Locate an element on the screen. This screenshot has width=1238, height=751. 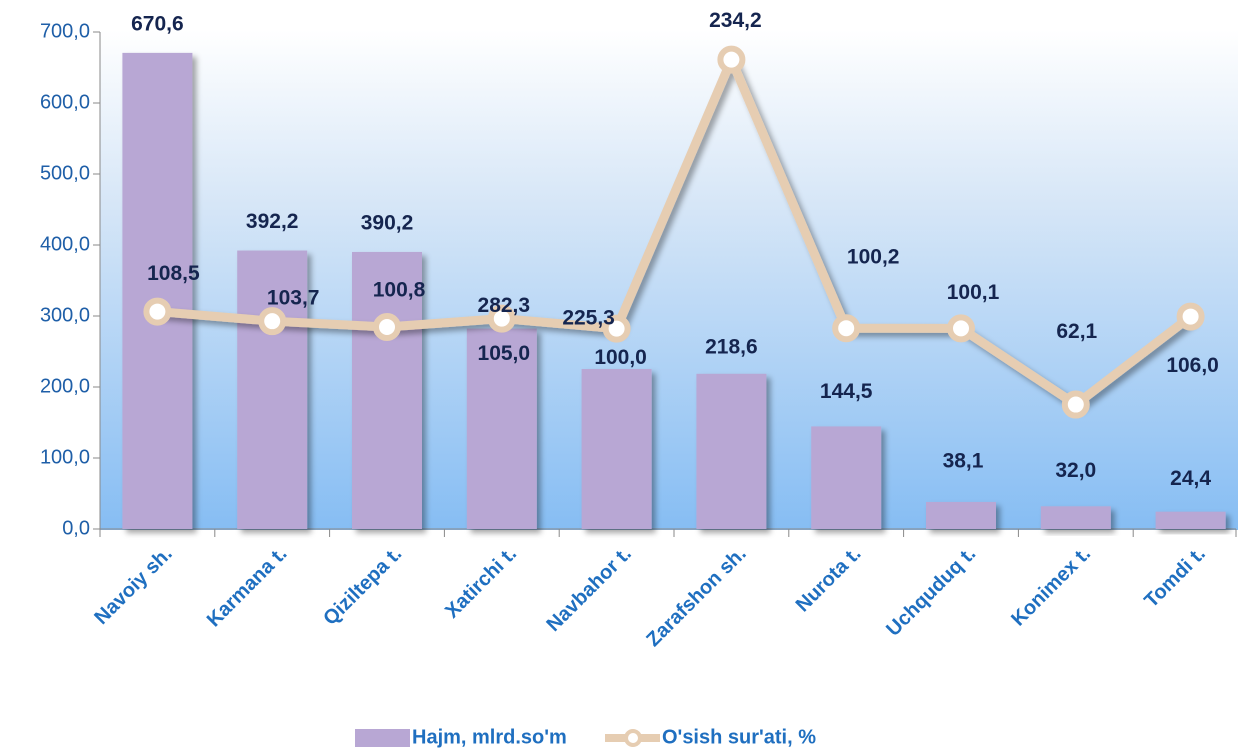
data-label: 100,2 is located at coordinates (873, 257).